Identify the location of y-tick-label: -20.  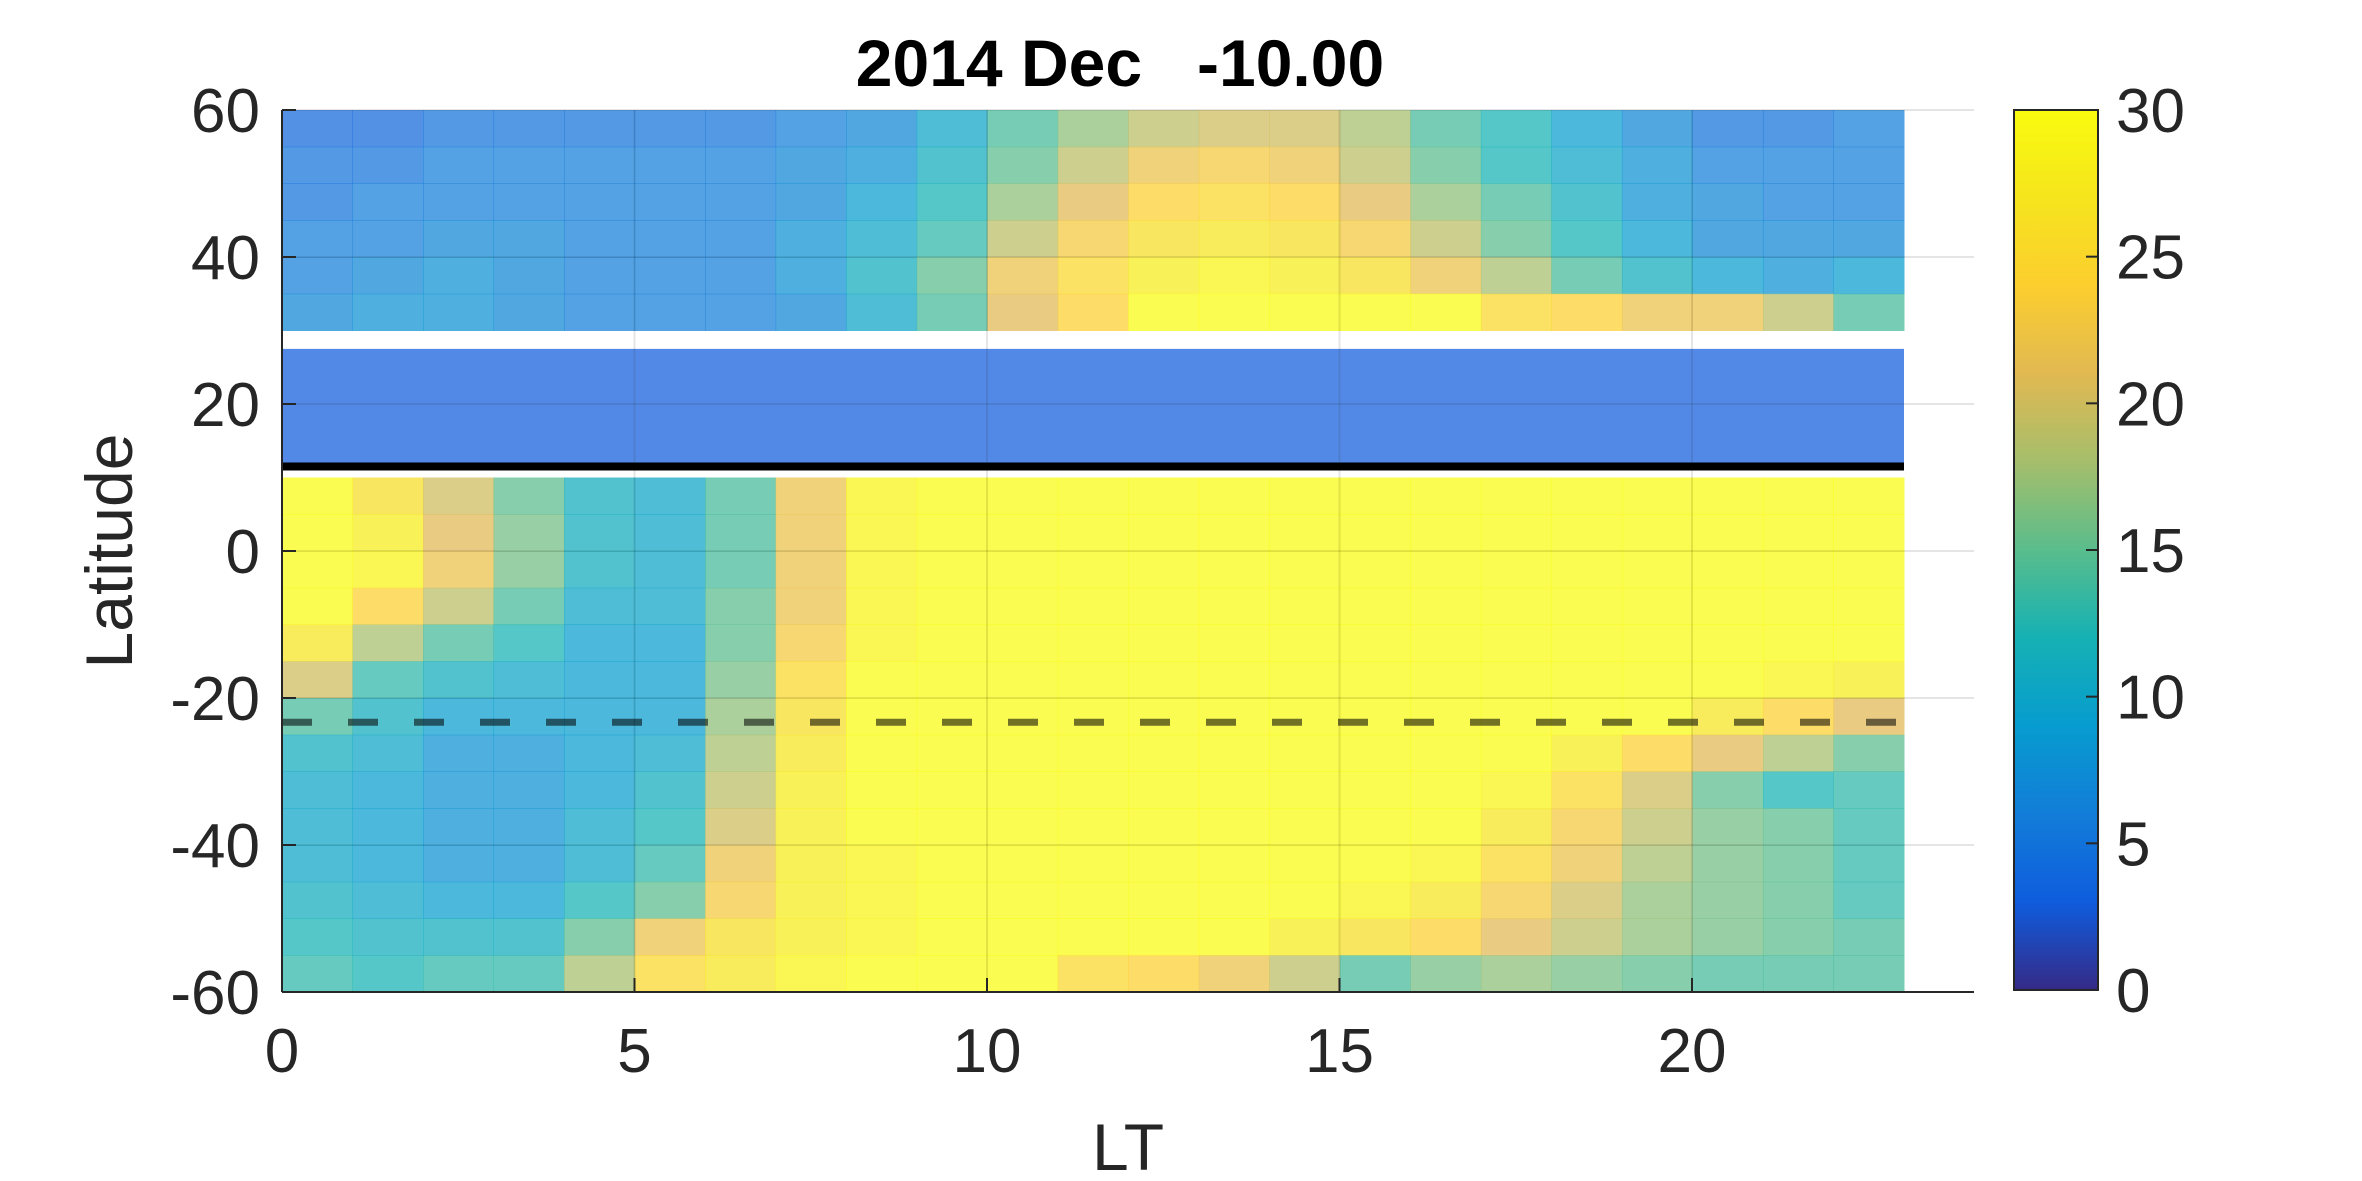
(215, 699).